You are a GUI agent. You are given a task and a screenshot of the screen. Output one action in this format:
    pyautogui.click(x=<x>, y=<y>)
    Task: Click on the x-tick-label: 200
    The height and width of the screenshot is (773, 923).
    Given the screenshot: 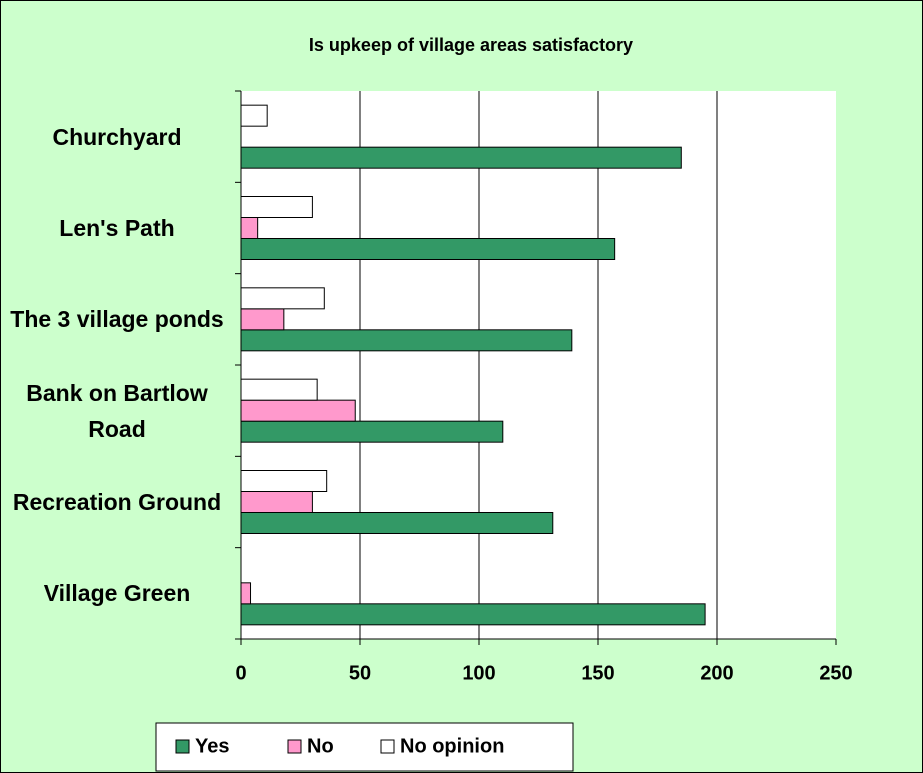 What is the action you would take?
    pyautogui.click(x=716, y=673)
    